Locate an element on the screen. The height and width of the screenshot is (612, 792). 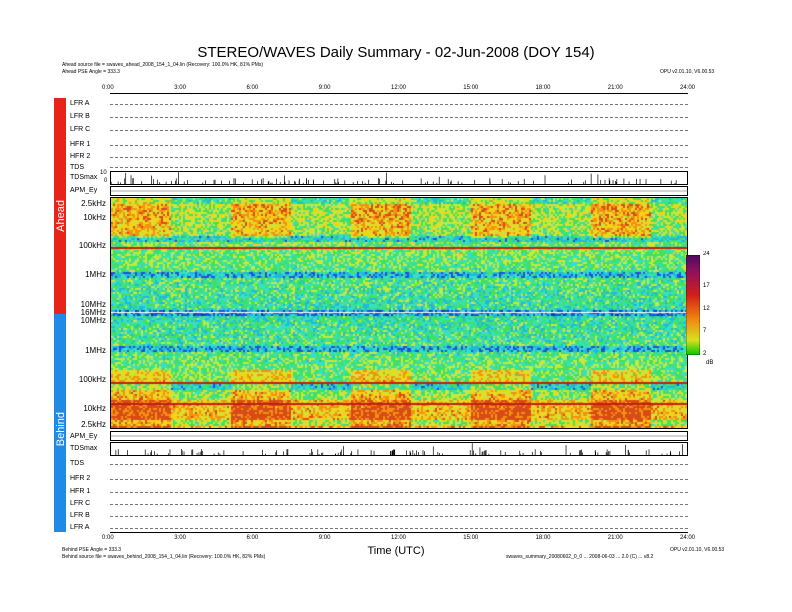
row-label-ahead-apm: APM_Ey is located at coordinates (84, 190).